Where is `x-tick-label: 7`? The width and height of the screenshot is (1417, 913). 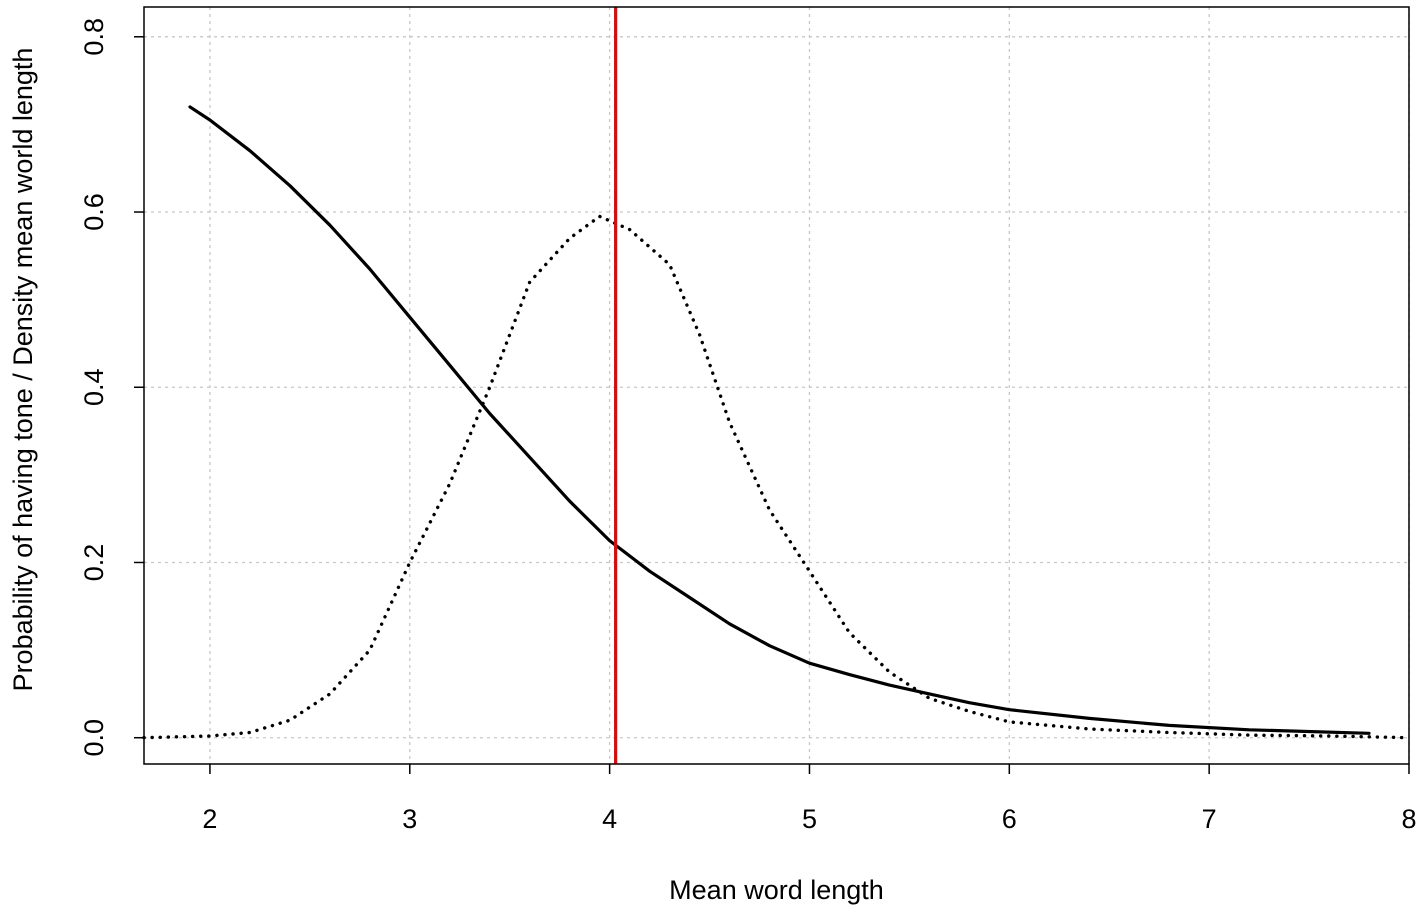 x-tick-label: 7 is located at coordinates (1209, 819).